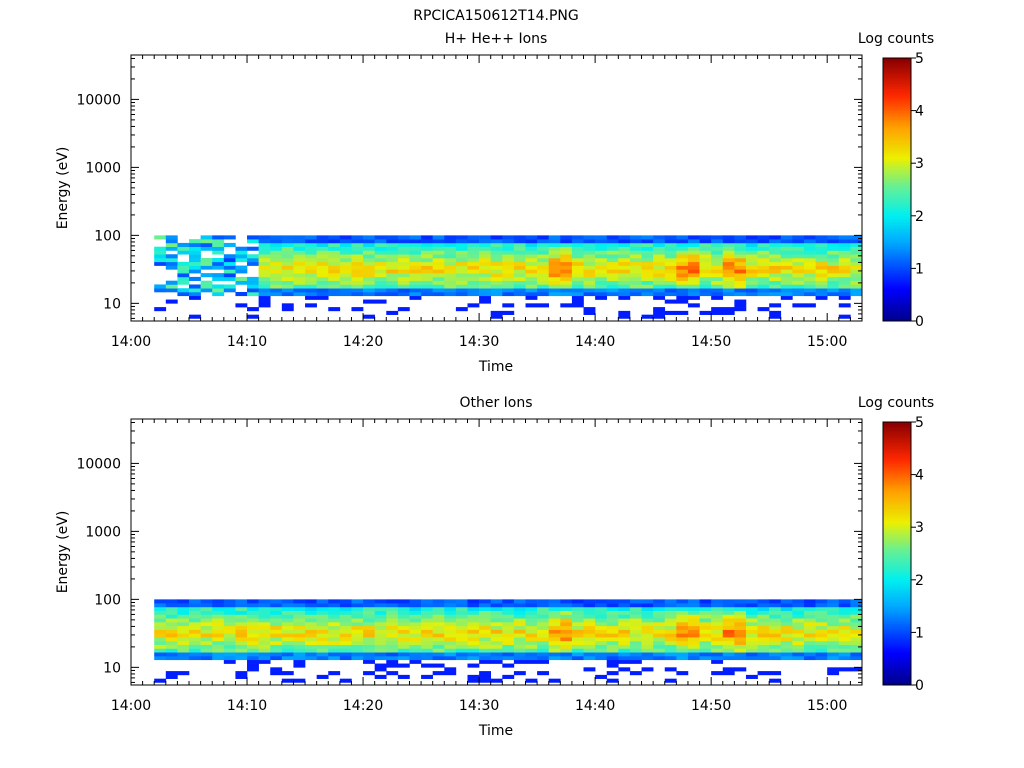  I want to click on x-tick-label: 15:00, so click(827, 706).